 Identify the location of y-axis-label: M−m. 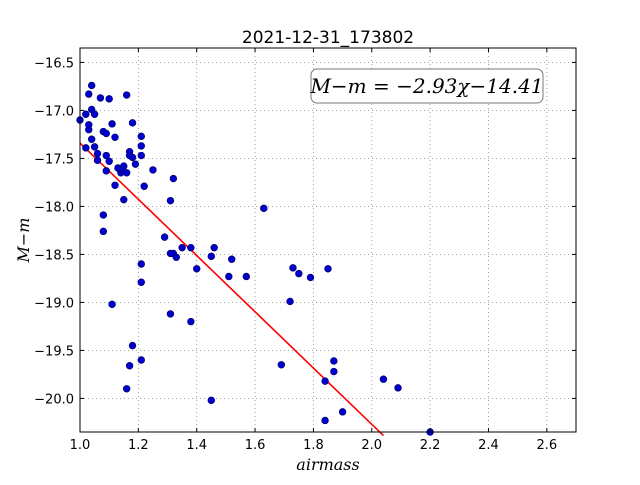
(23, 241).